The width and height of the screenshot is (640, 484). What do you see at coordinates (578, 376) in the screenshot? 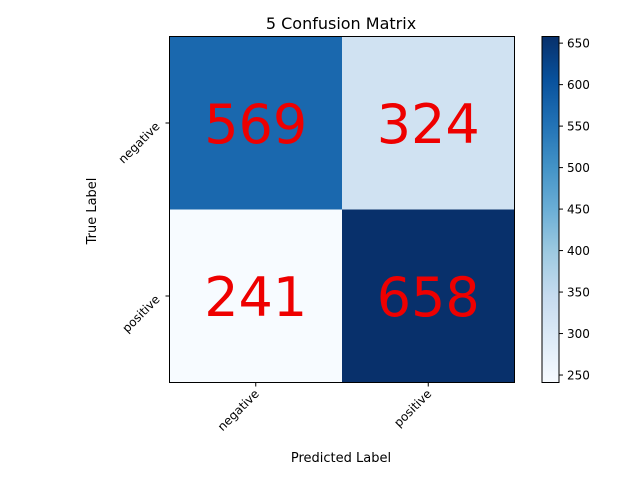
I see `colorbar-tick-label: 250` at bounding box center [578, 376].